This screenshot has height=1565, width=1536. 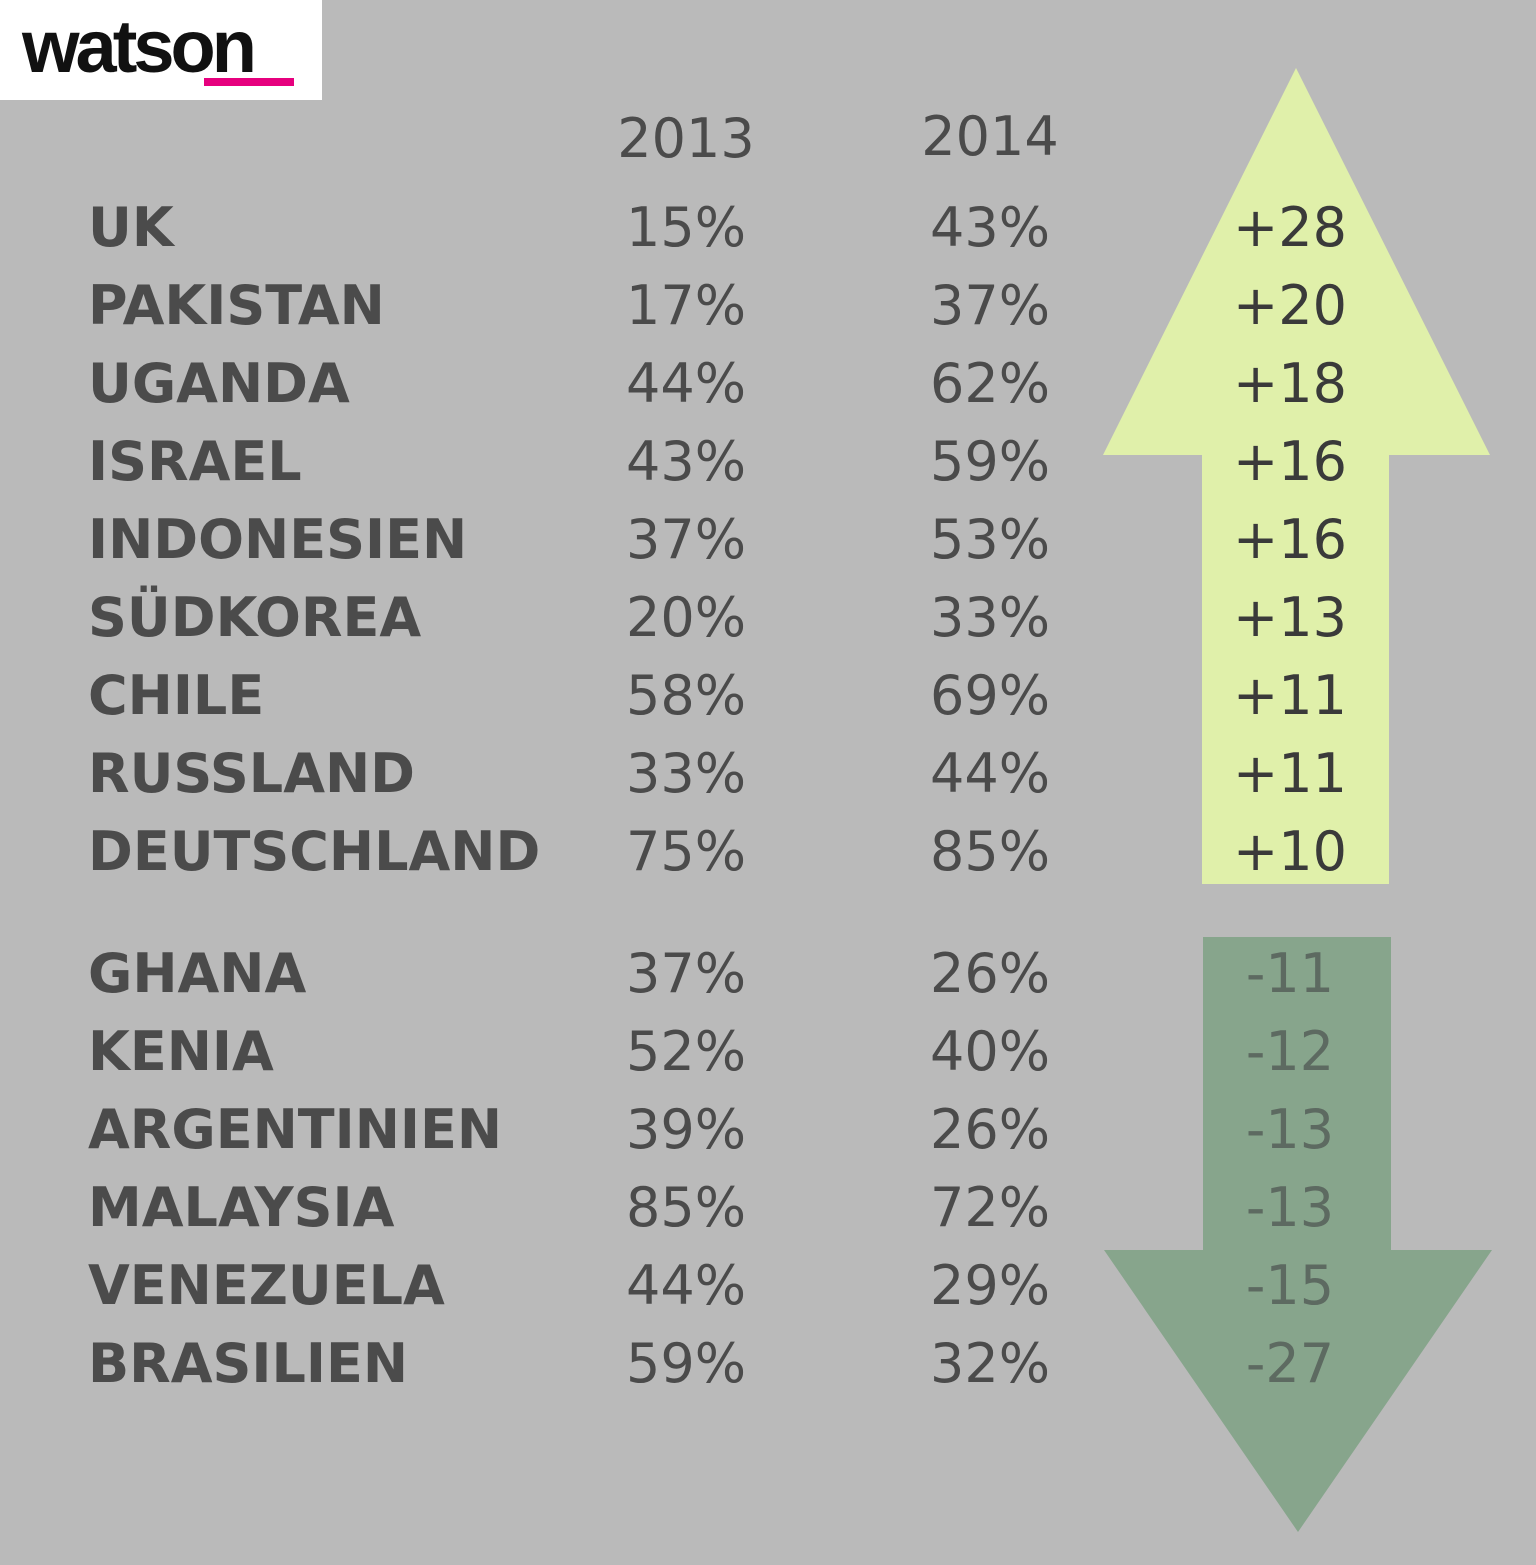 What do you see at coordinates (686, 1129) in the screenshot?
I see `value-2013: 39%` at bounding box center [686, 1129].